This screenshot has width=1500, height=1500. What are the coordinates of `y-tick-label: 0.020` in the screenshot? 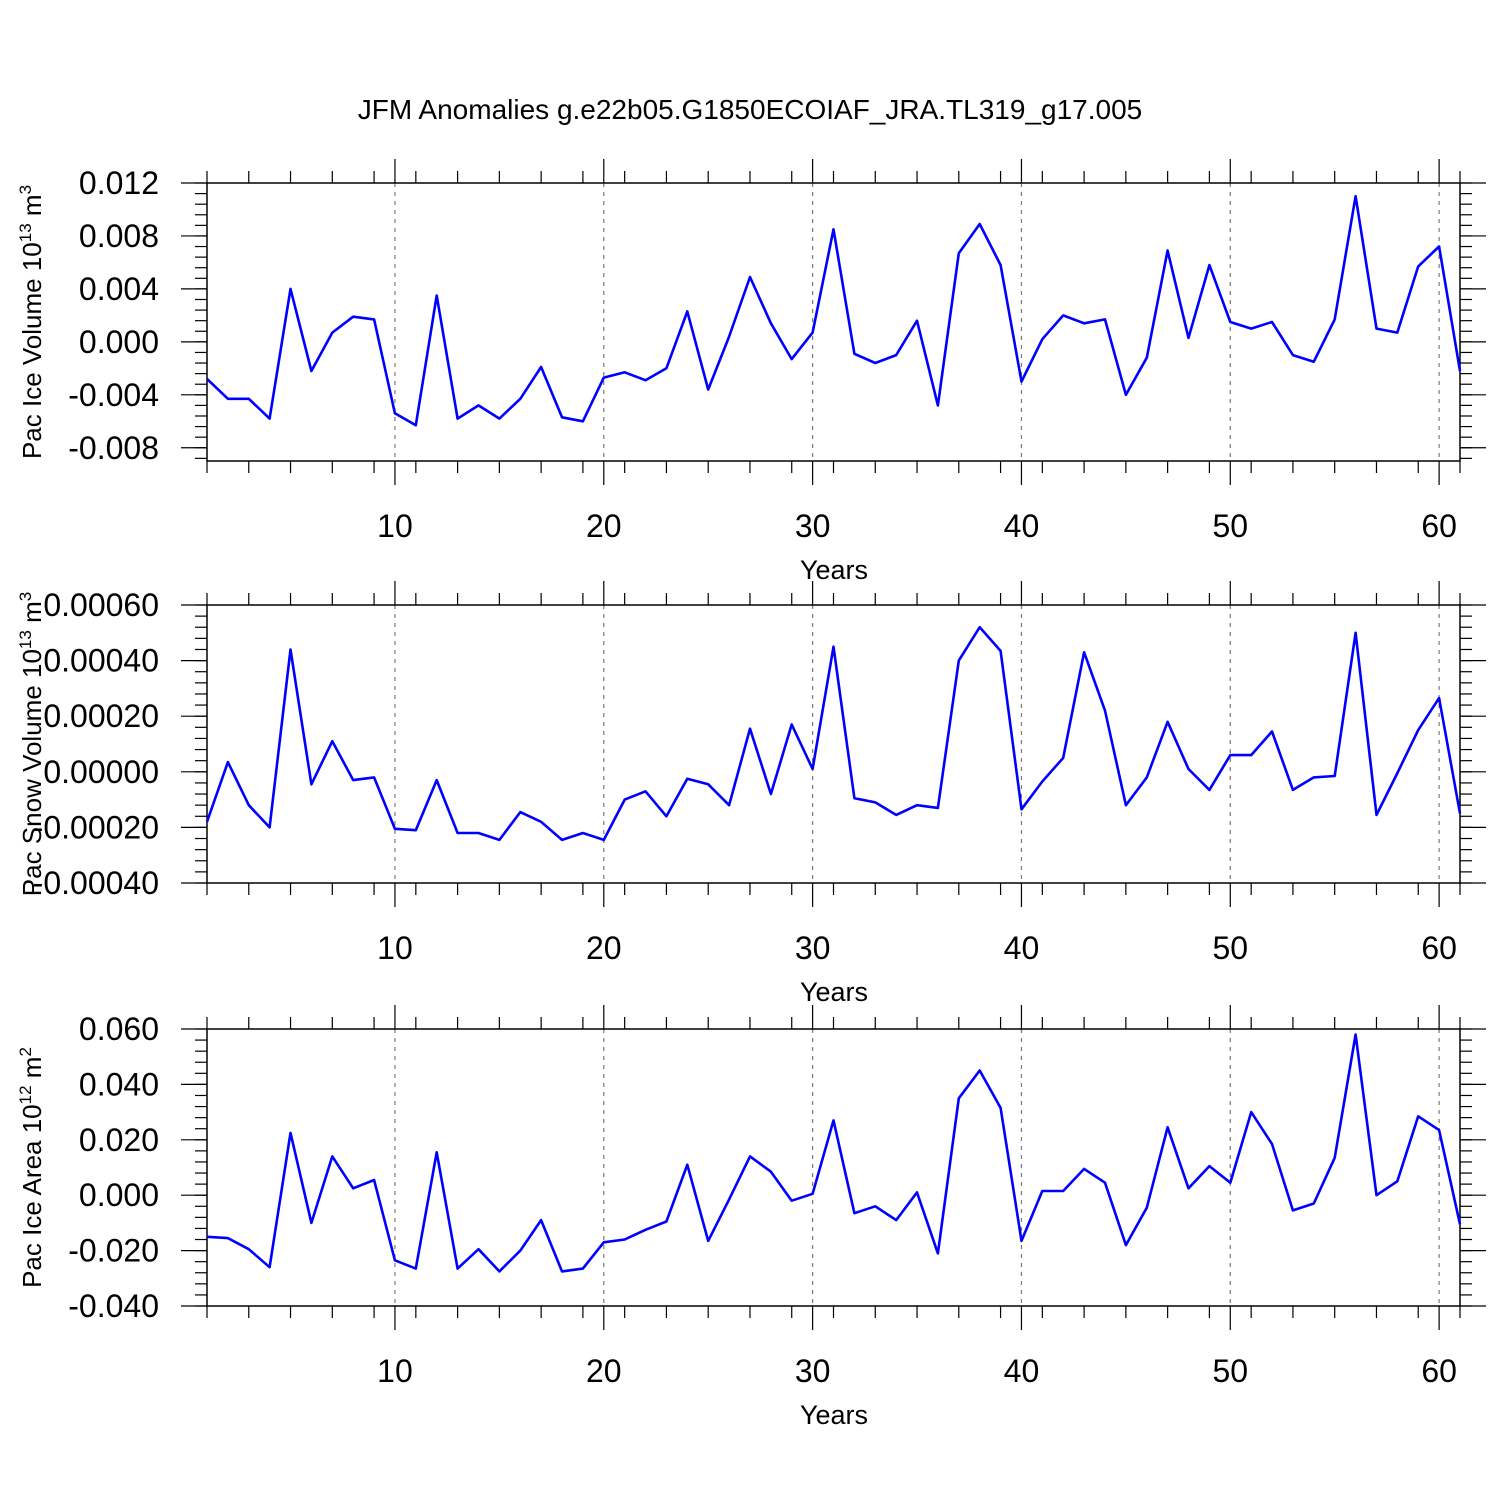 It's located at (119, 1140).